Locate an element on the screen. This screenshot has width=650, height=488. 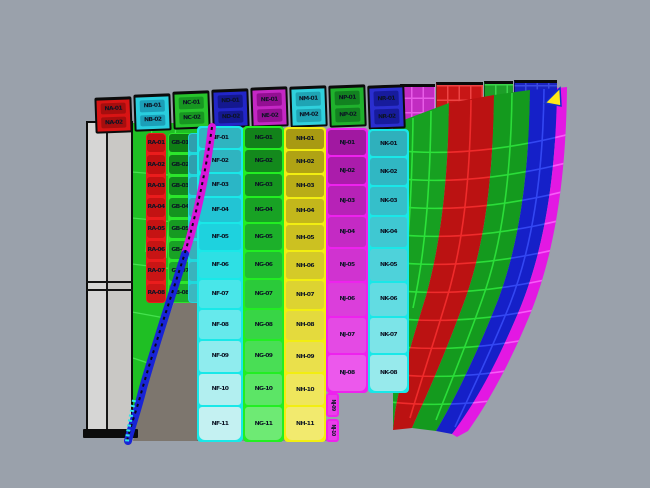
surface-panel: NJ-01 is located at coordinates (347, 143).